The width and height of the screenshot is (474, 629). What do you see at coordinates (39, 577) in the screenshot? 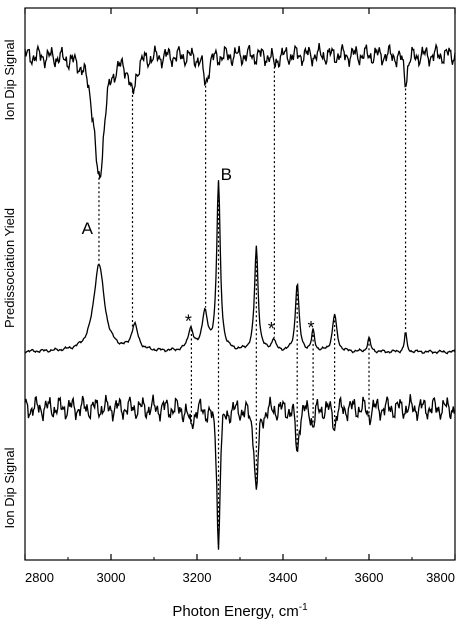
I see `x-tick-label-0: 2800` at bounding box center [39, 577].